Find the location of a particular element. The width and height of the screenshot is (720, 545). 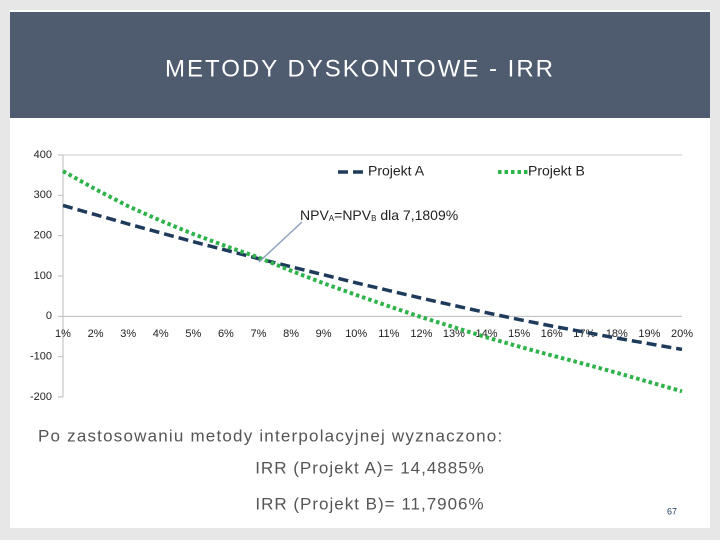

x-tick-label: 9% is located at coordinates (324, 334).